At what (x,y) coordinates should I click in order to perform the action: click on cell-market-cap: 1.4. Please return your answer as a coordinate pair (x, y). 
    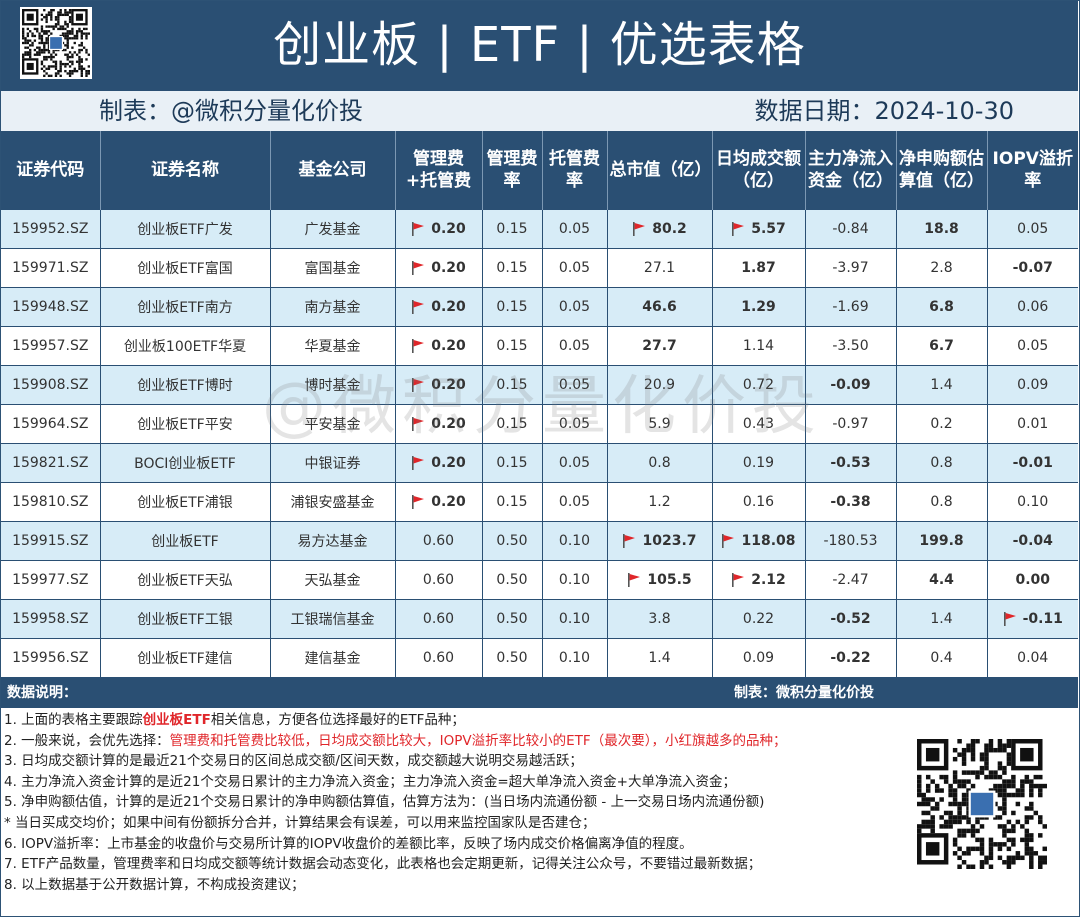
    Looking at the image, I should click on (660, 658).